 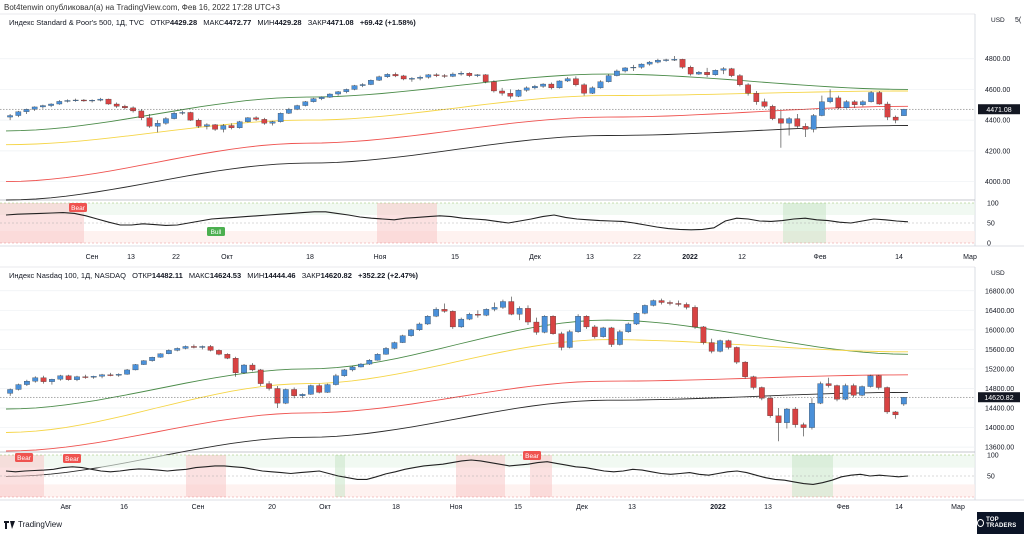 I want to click on sp500-x-tick: 2022, so click(x=690, y=257).